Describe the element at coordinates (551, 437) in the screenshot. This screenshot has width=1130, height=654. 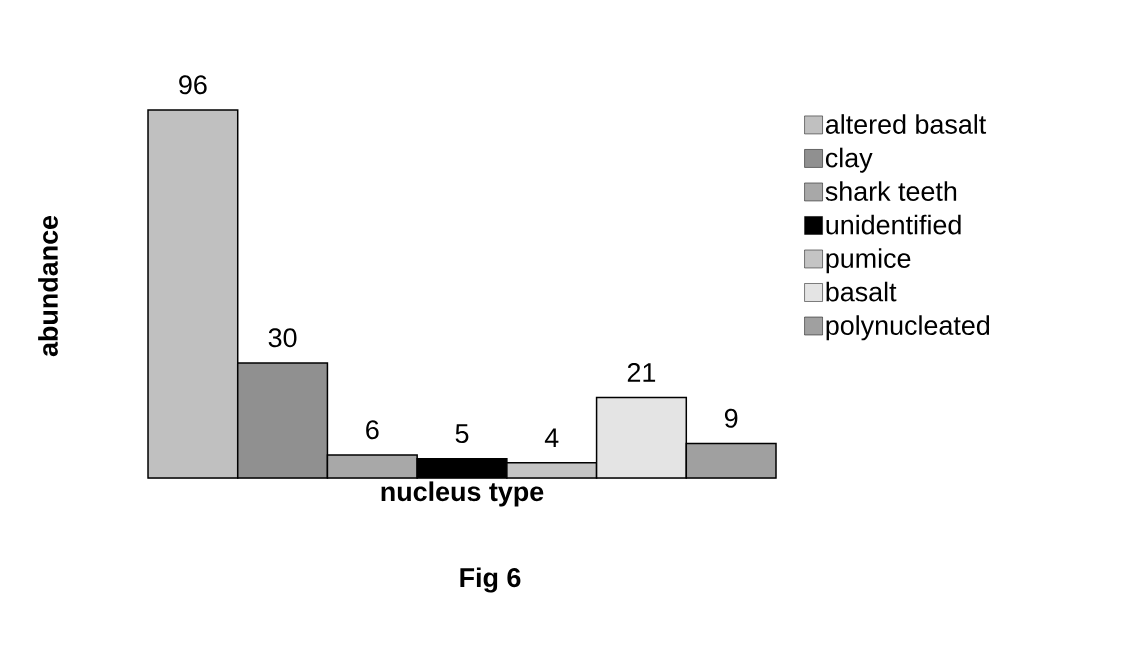
I see `data-label: 4` at that location.